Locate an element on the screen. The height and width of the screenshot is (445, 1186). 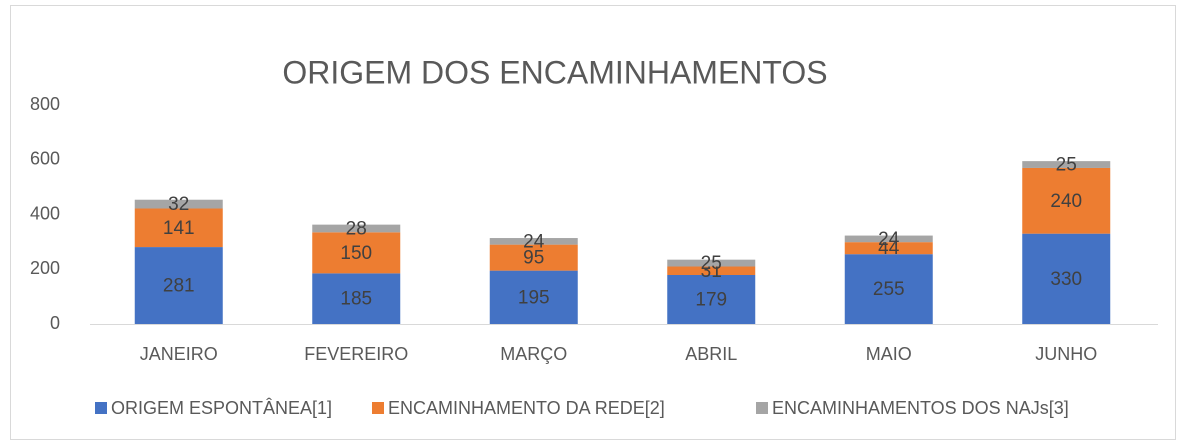
data-label: 195 is located at coordinates (534, 297).